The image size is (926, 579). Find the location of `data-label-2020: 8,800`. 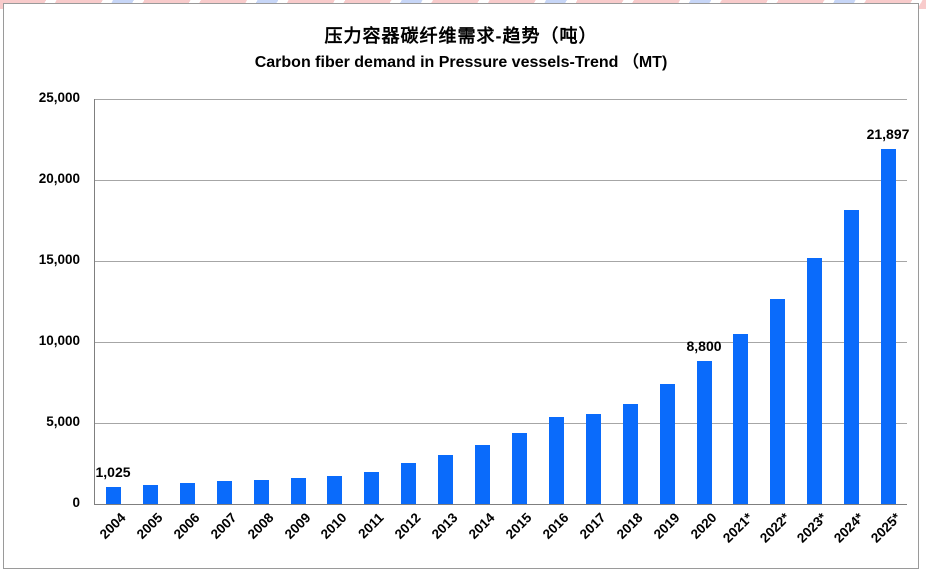

data-label-2020: 8,800 is located at coordinates (704, 346).